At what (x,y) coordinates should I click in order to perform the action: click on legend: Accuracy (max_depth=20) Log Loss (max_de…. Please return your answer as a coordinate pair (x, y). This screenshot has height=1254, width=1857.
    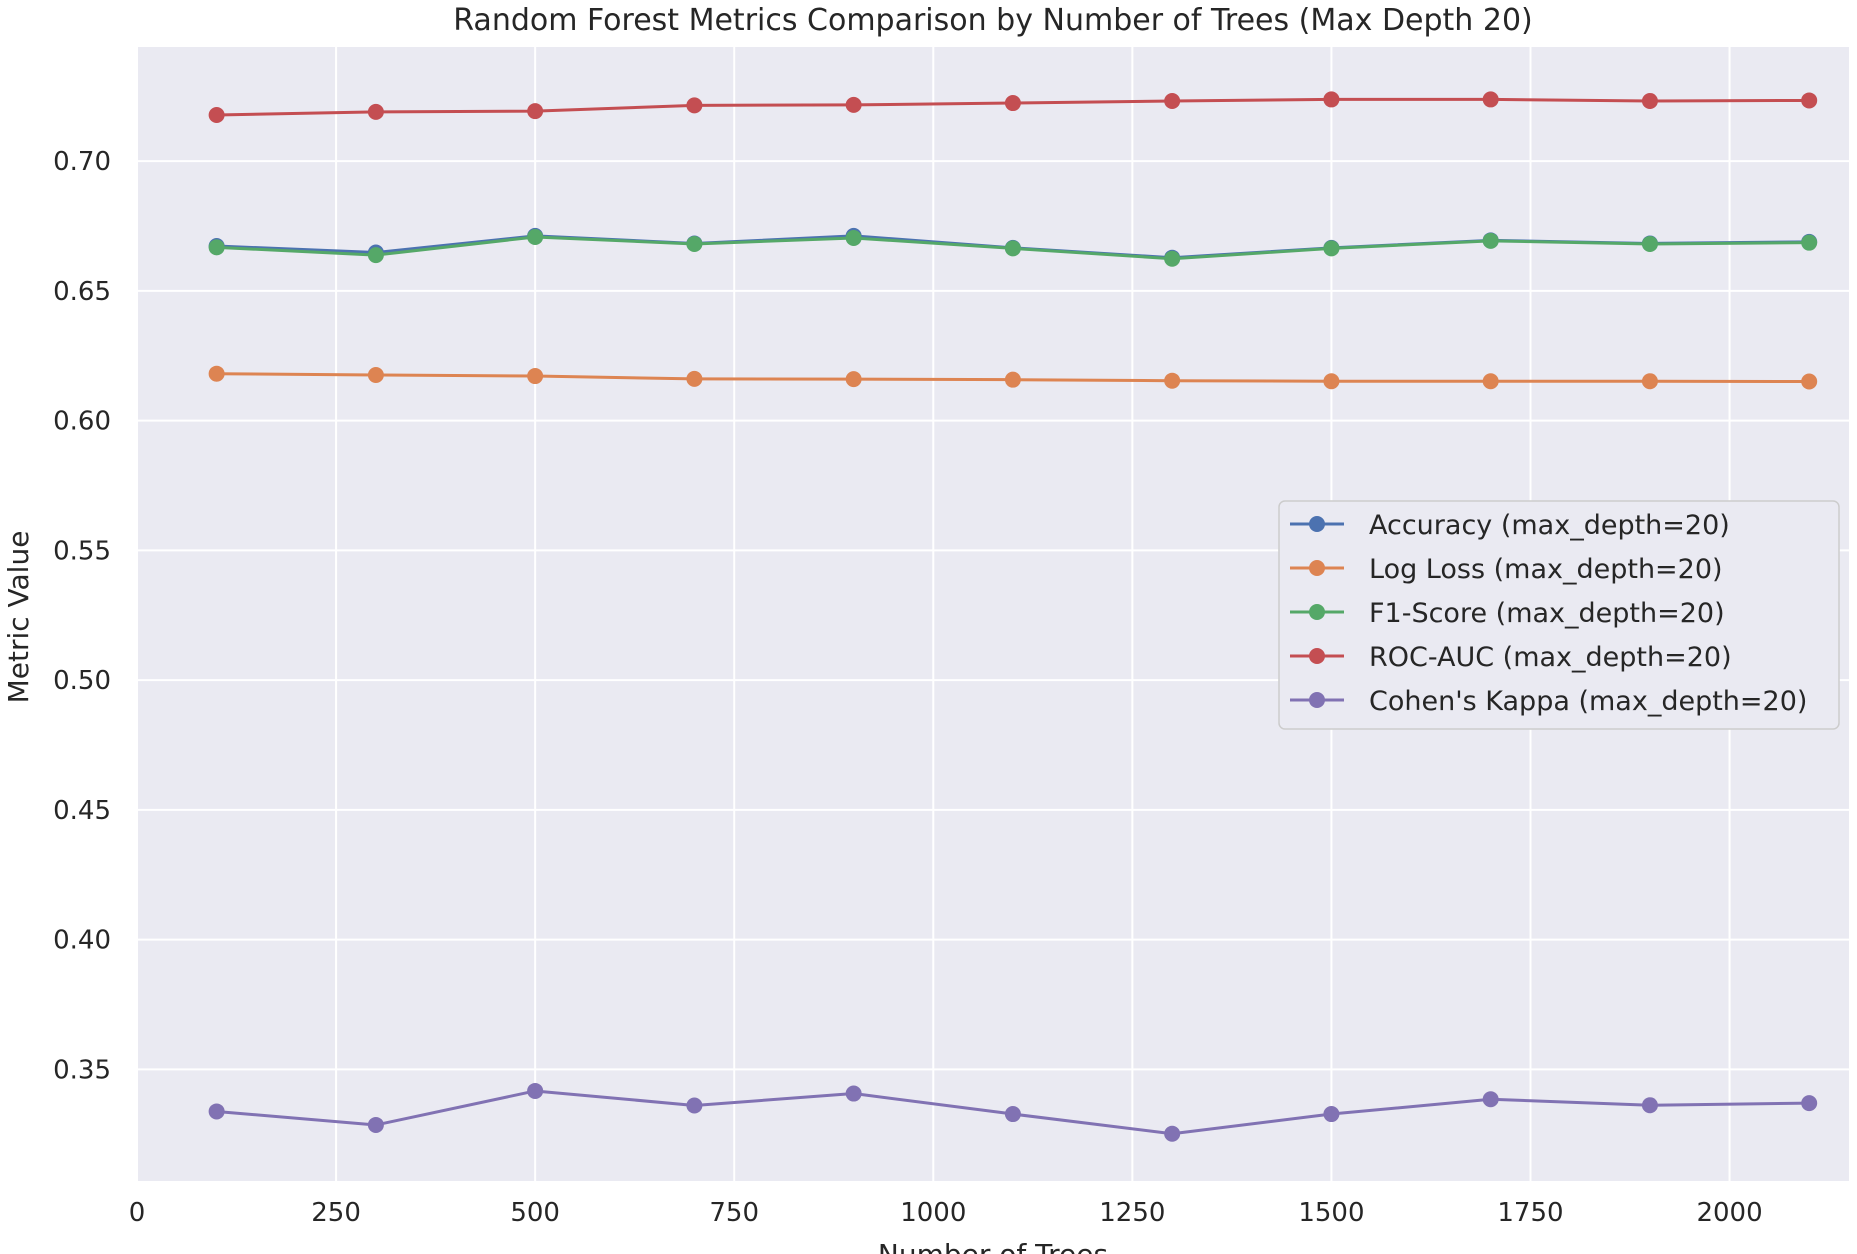
    Looking at the image, I should click on (1559, 615).